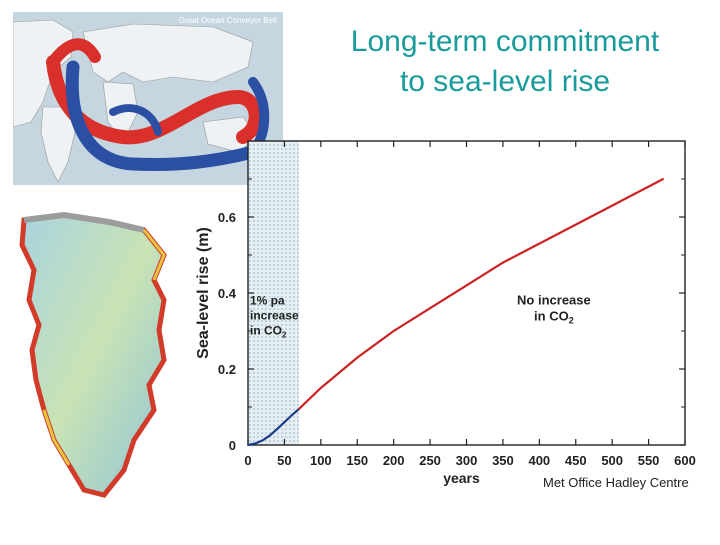  I want to click on greenland-ice-map, so click(104, 355).